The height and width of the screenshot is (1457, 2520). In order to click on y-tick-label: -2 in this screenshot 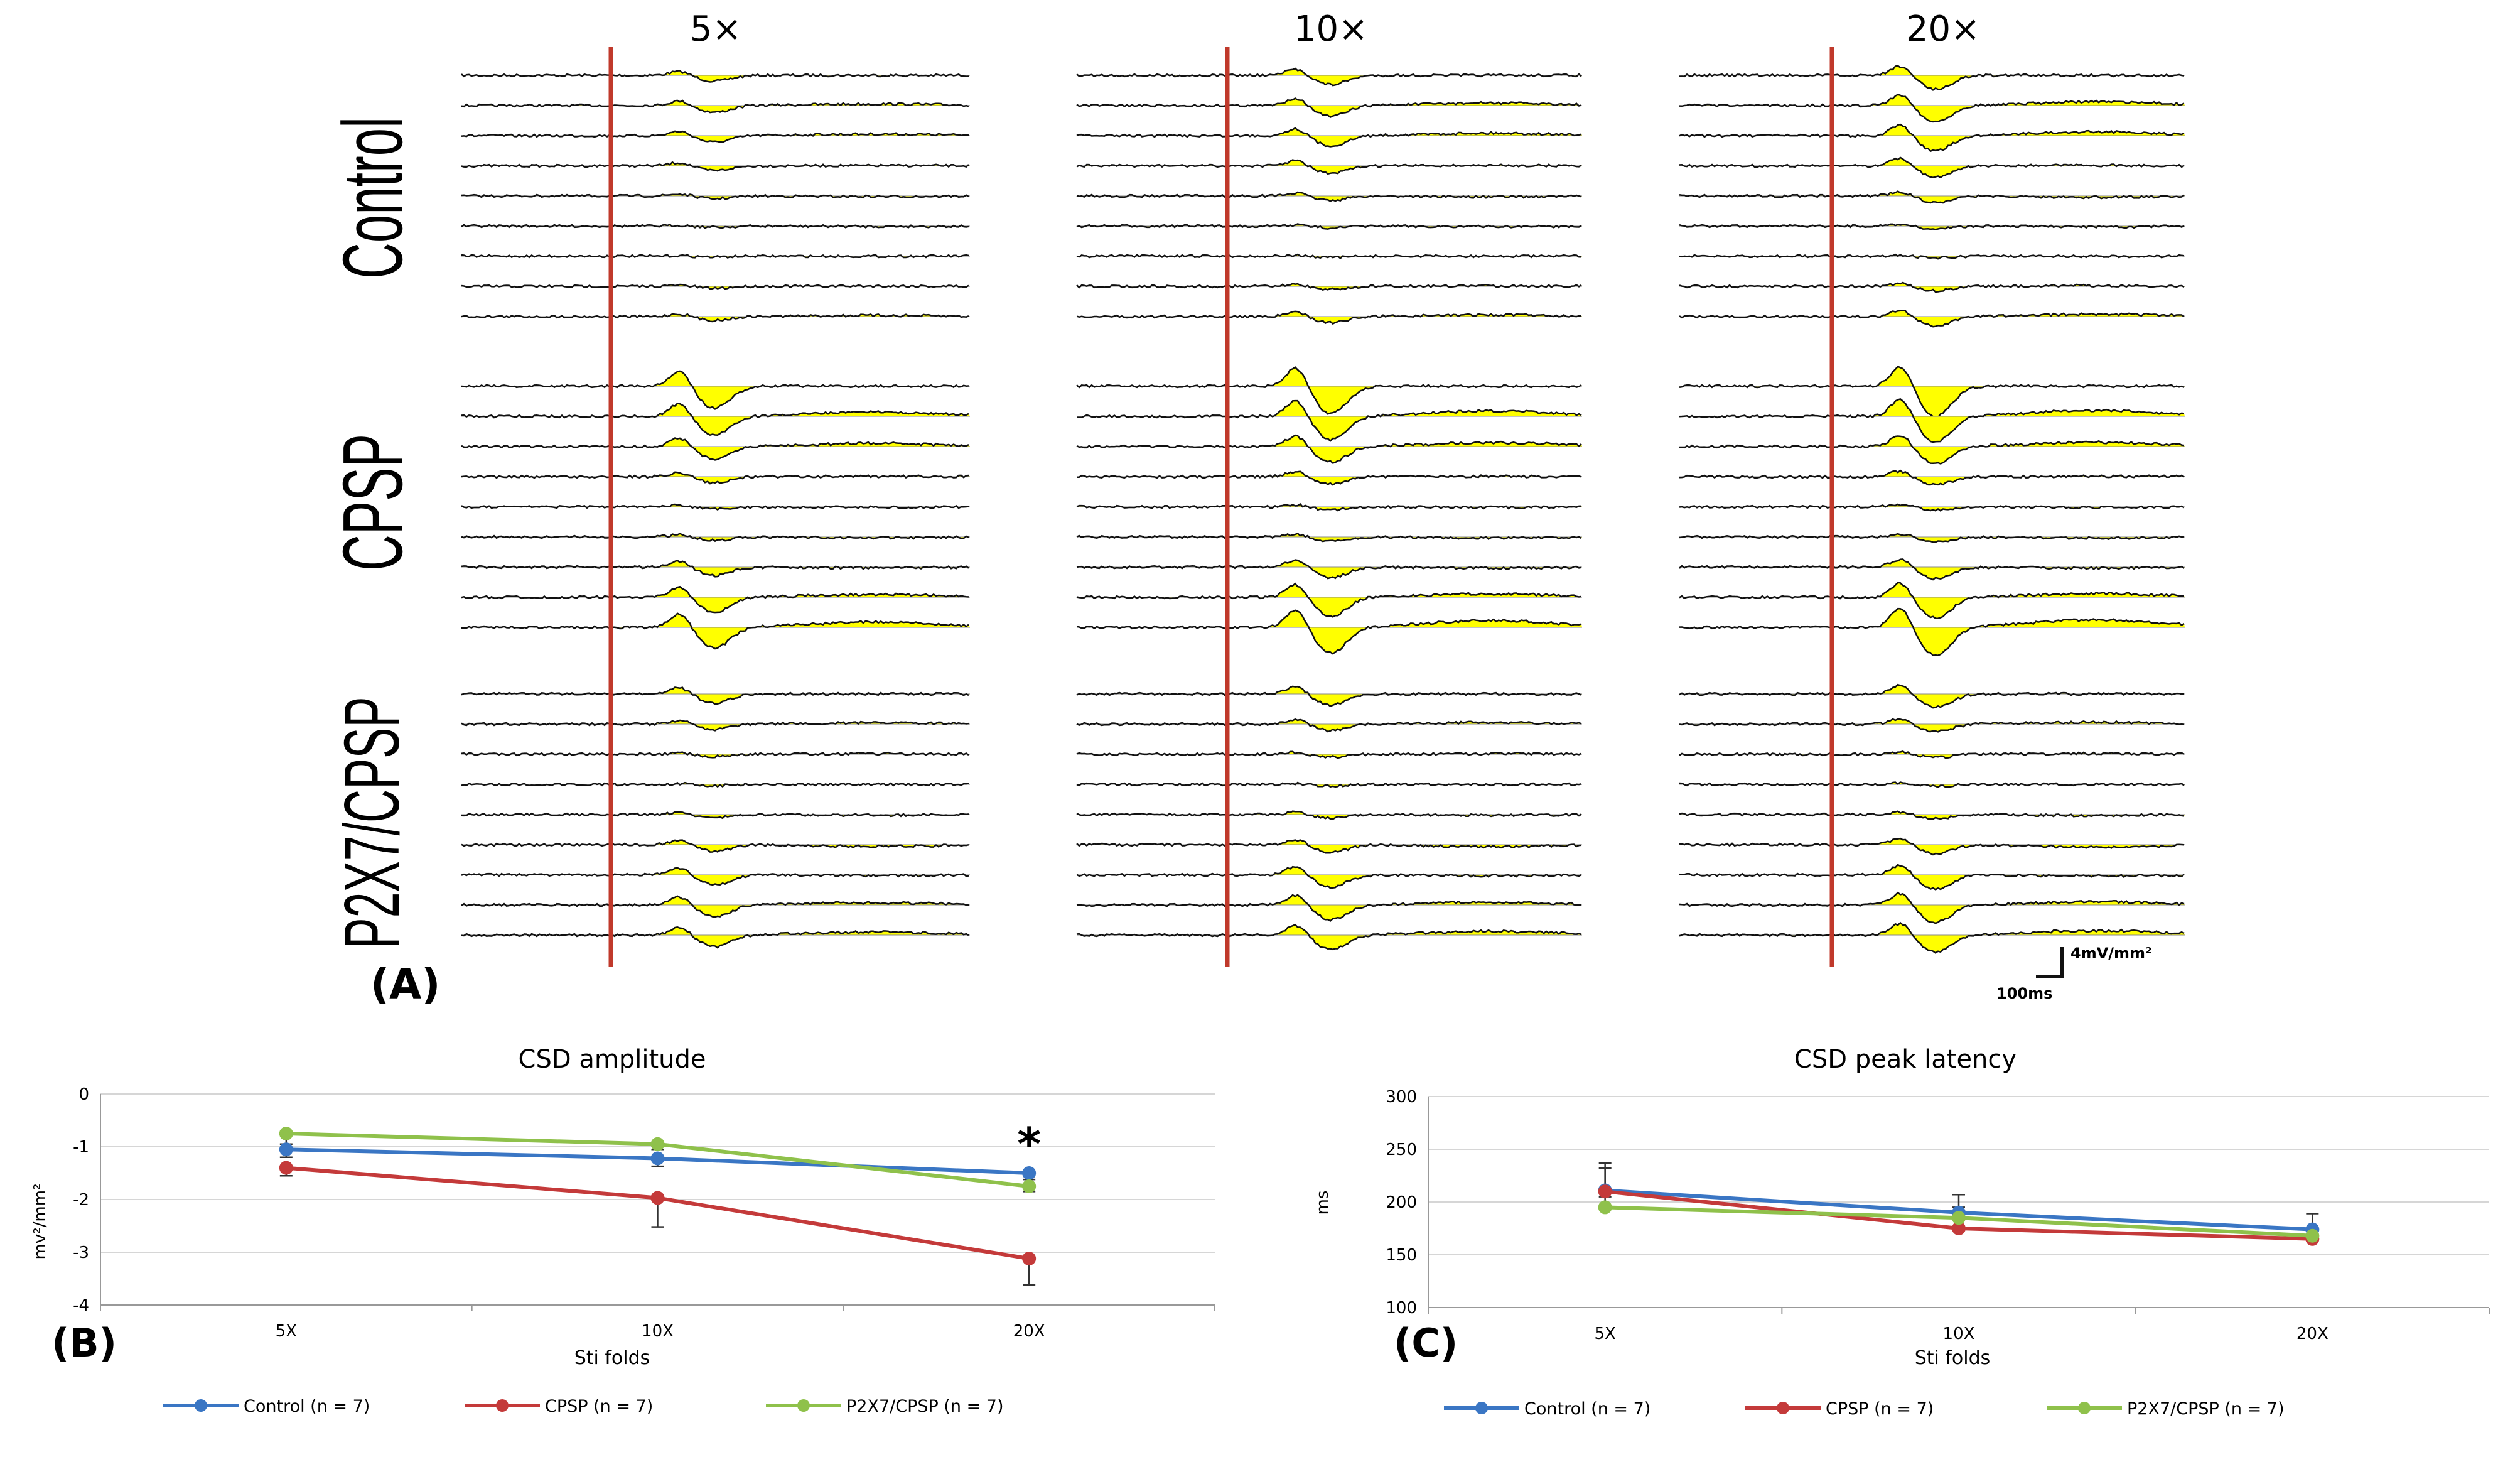, I will do `click(81, 1200)`.